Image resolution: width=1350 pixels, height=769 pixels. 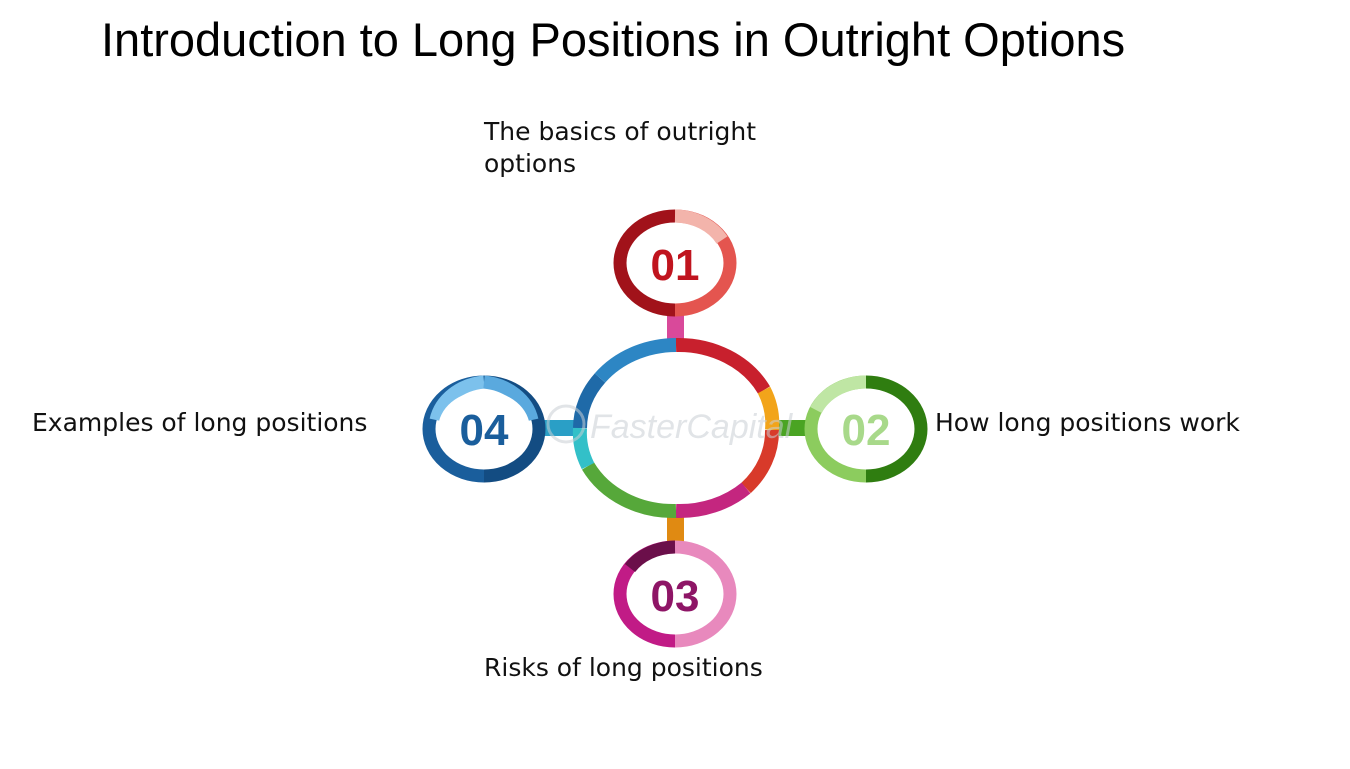 What do you see at coordinates (620, 147) in the screenshot?
I see `item-1-label: The basics of outright options` at bounding box center [620, 147].